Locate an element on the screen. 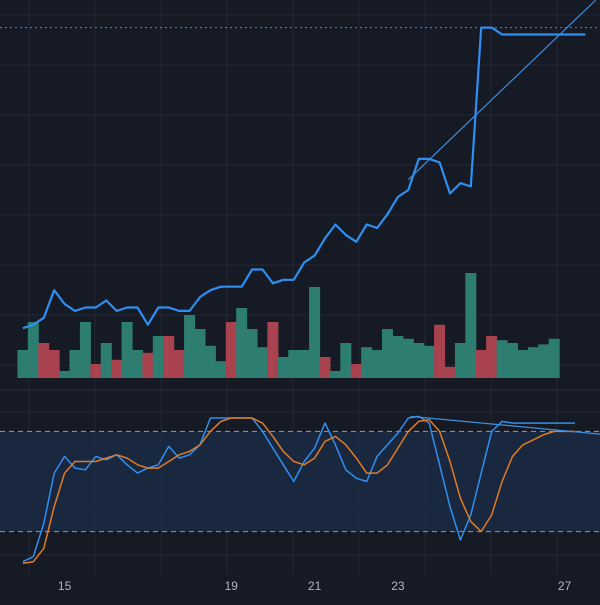 The width and height of the screenshot is (600, 605). price-trendline is located at coordinates (502, 90).